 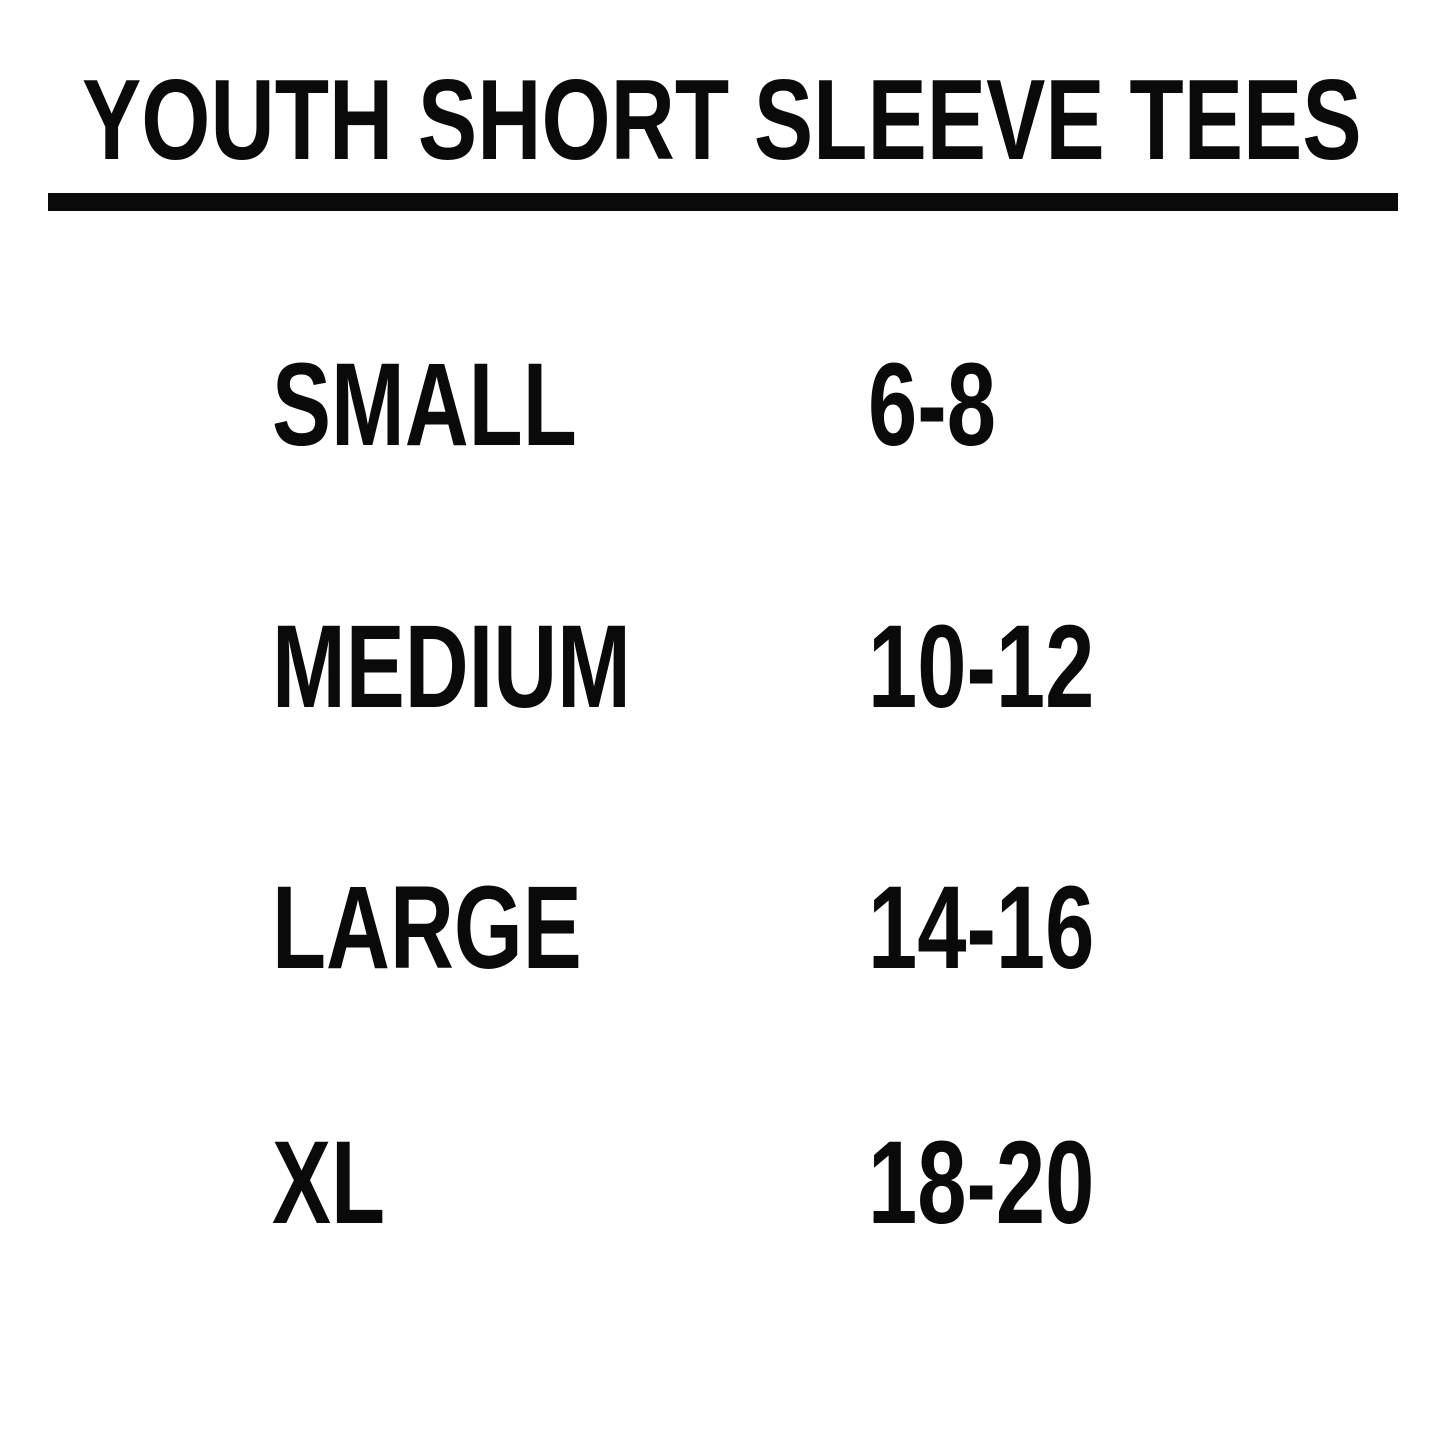 I want to click on title-underline-rule, so click(x=723, y=202).